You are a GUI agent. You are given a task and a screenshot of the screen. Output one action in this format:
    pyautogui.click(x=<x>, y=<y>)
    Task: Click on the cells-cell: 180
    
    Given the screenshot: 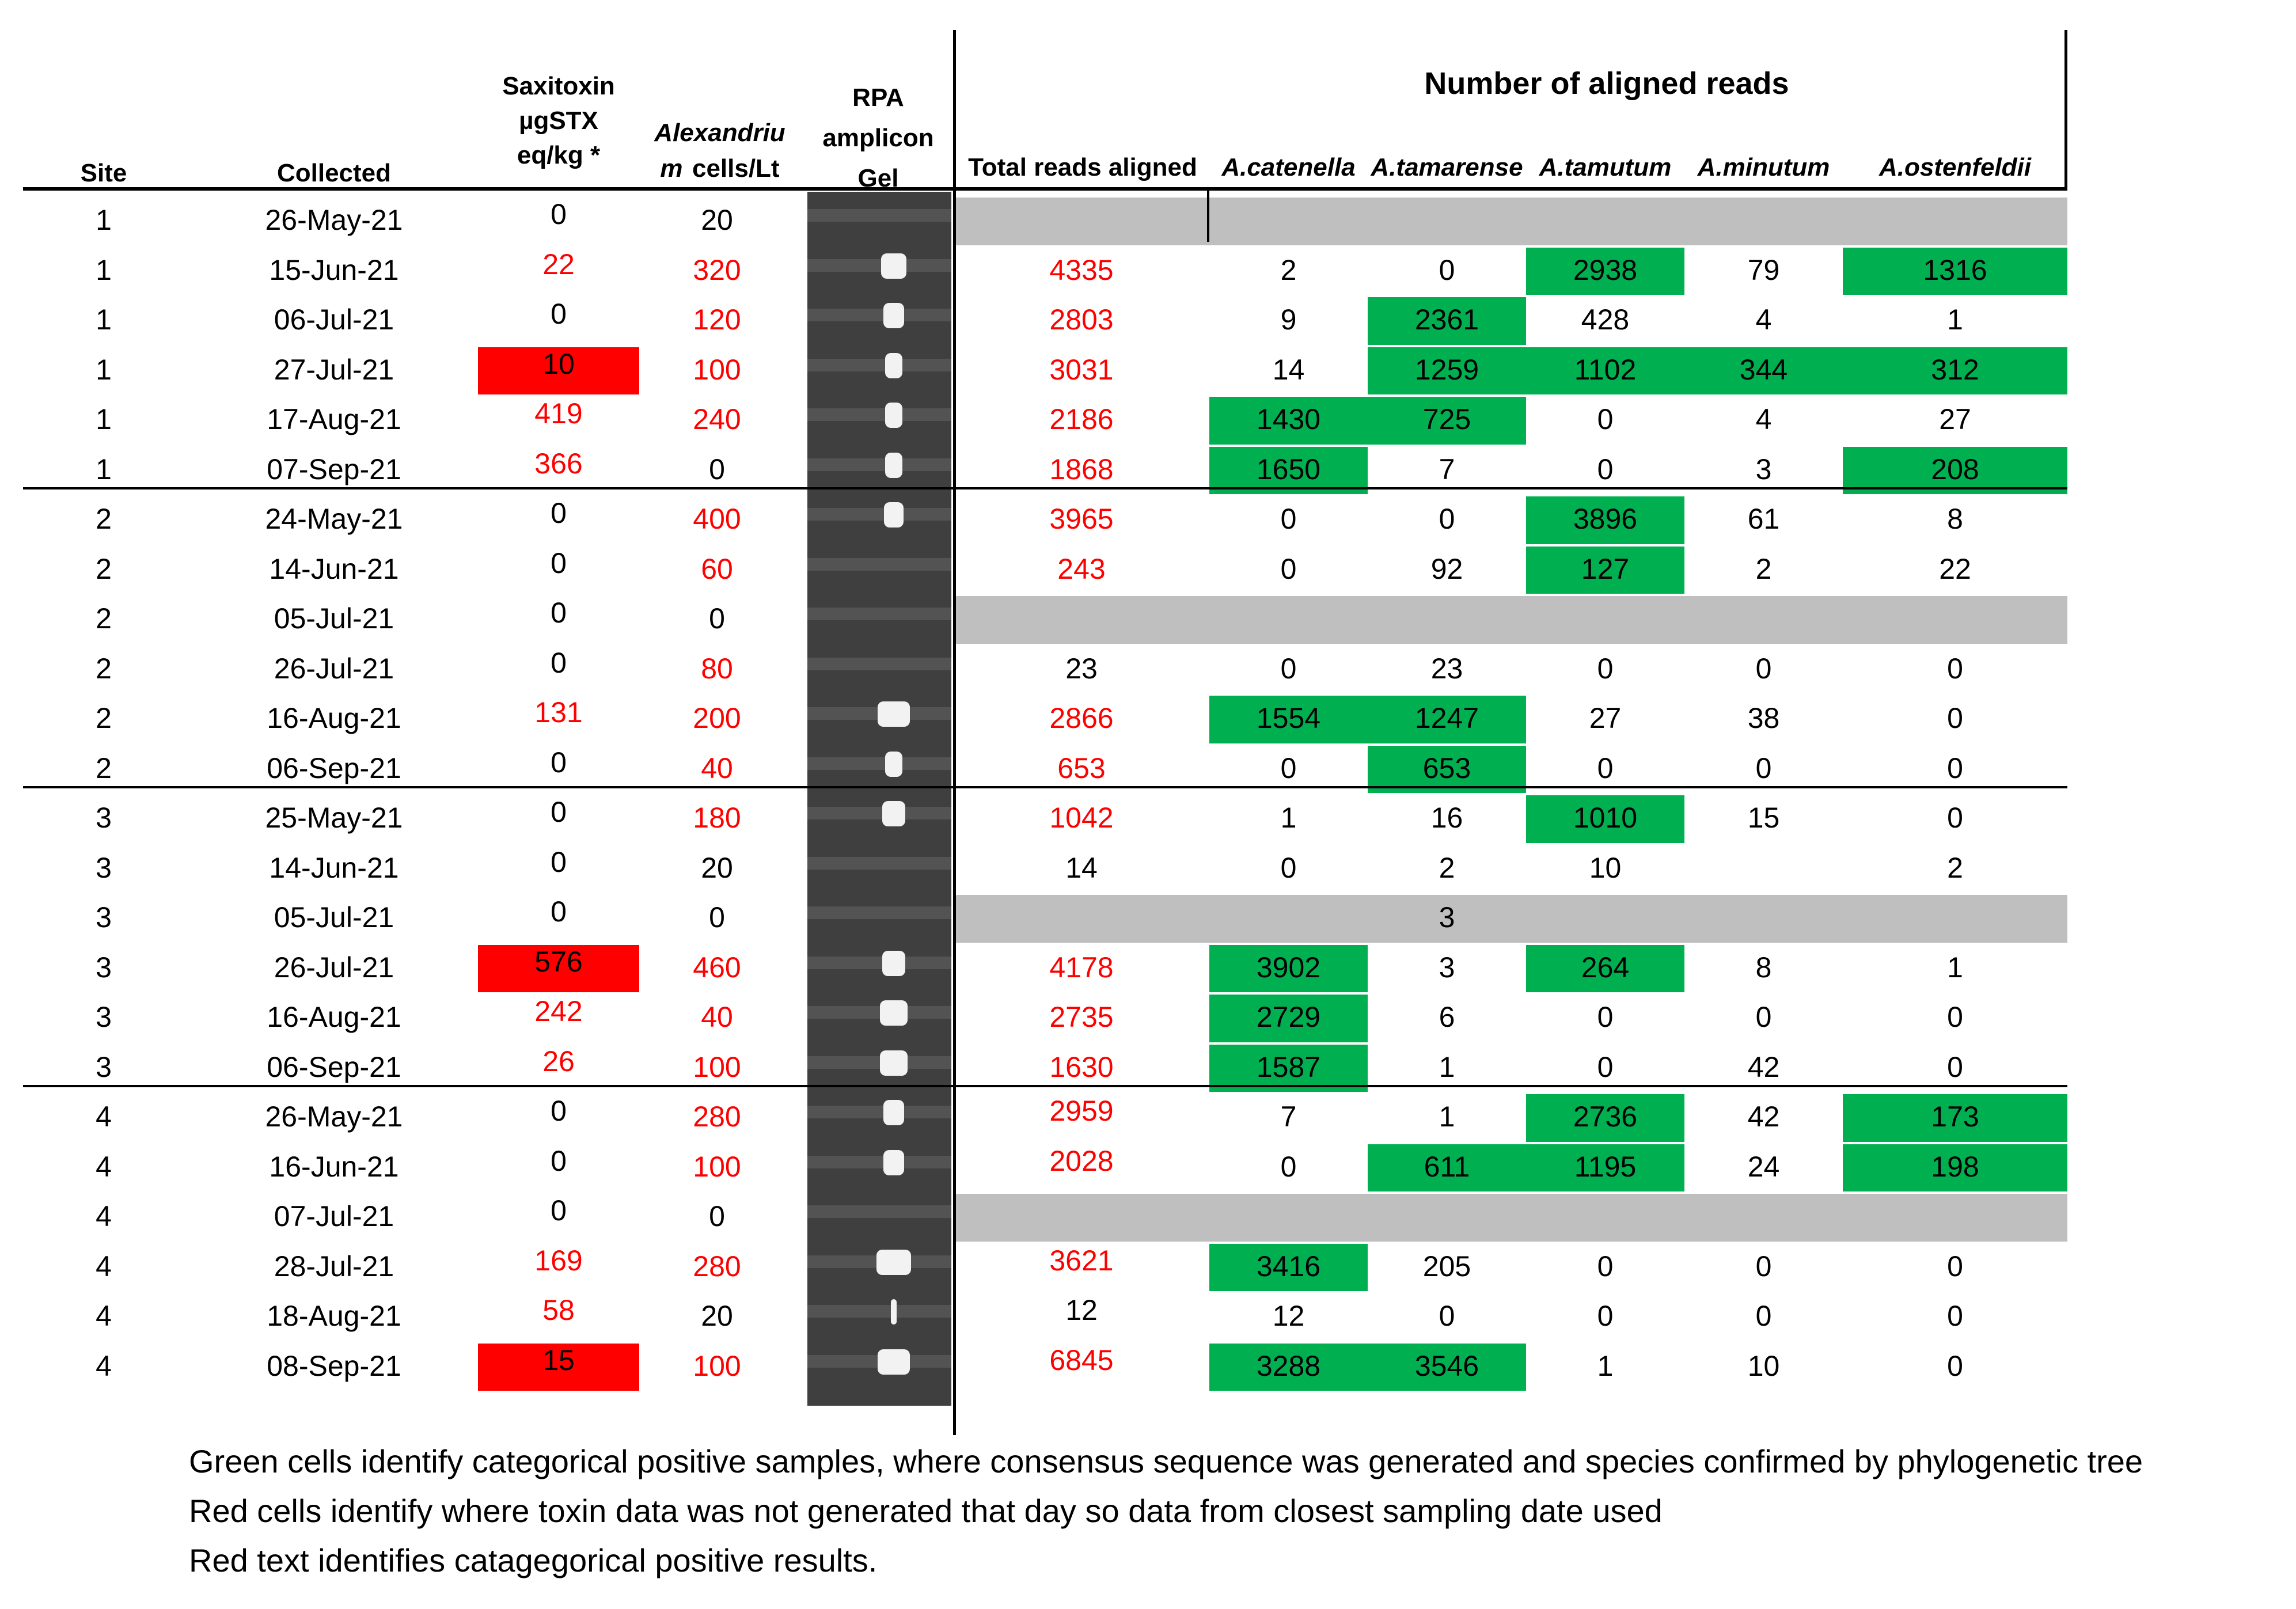 What is the action you would take?
    pyautogui.click(x=717, y=818)
    